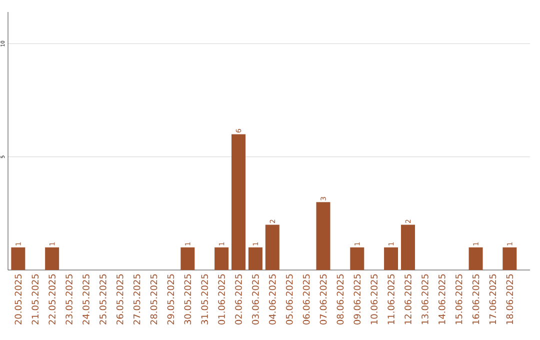 This screenshot has width=540, height=340. Describe the element at coordinates (408, 299) in the screenshot. I see `x-tick-label: 12.06.2025` at that location.